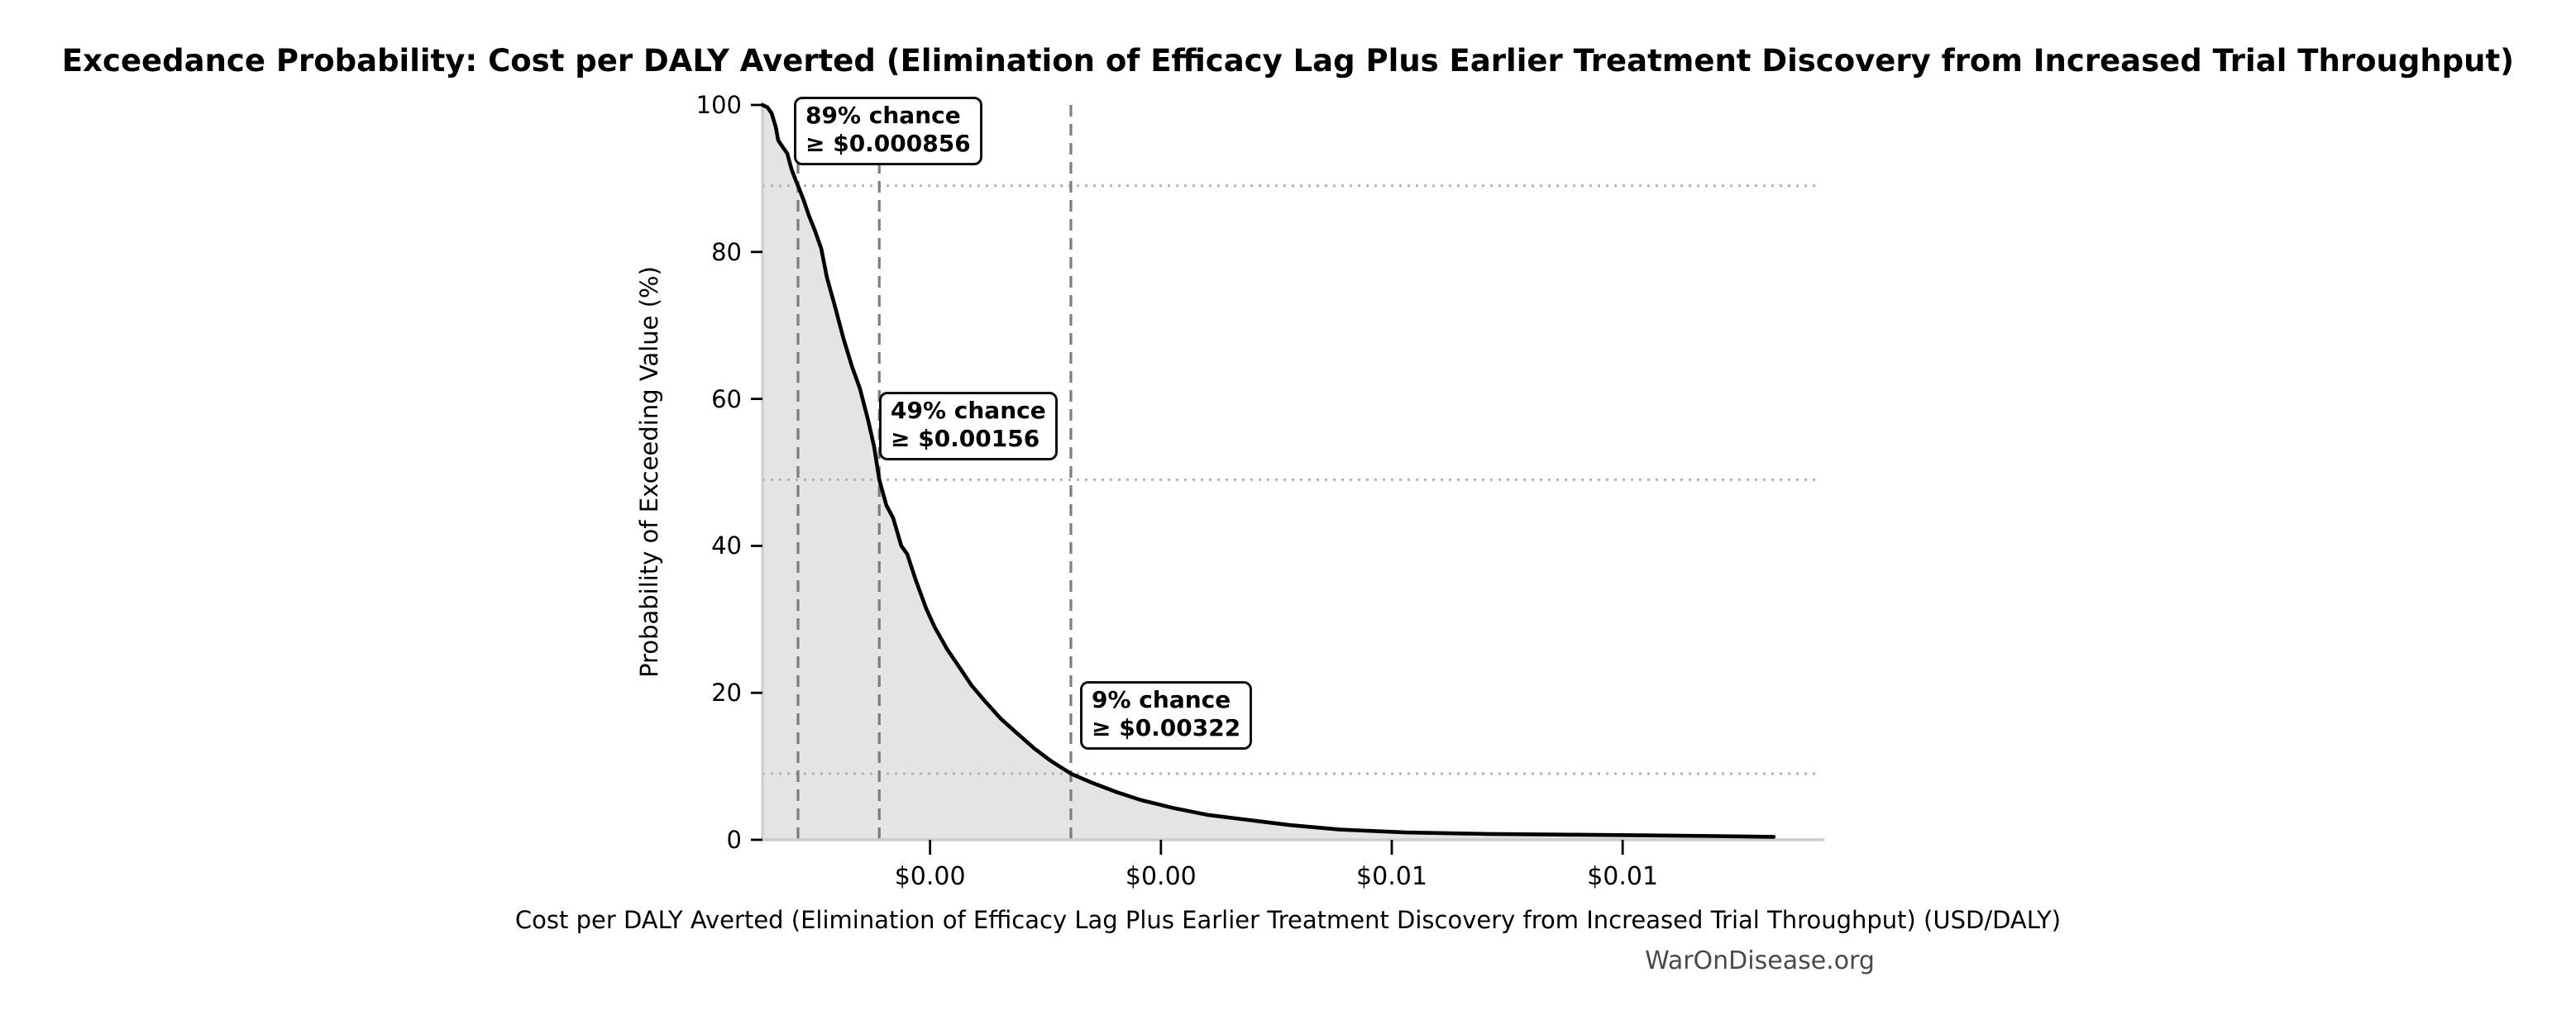 The height and width of the screenshot is (1020, 2576). Describe the element at coordinates (965, 438) in the screenshot. I see `annotation-line: ≥ $0.00156` at that location.